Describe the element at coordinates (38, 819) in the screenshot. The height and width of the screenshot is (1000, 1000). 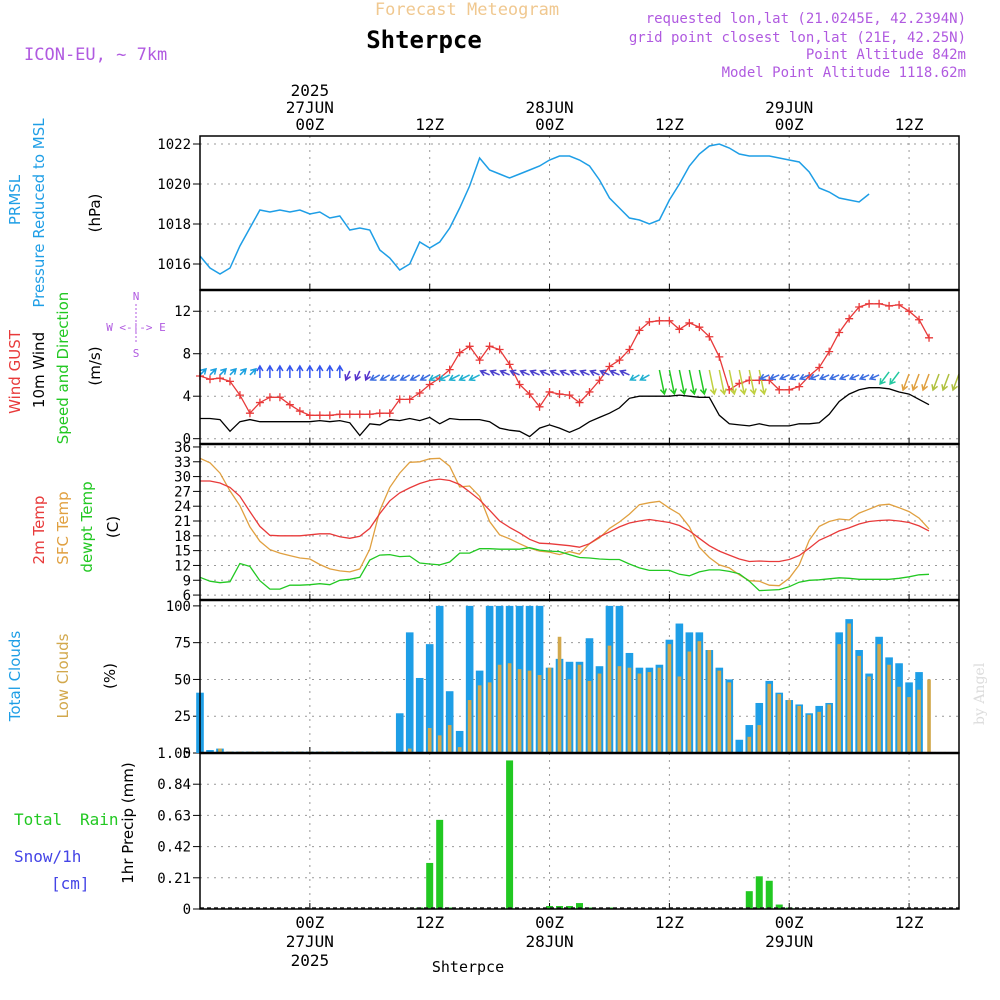
I see `precip-total-label: Total` at that location.